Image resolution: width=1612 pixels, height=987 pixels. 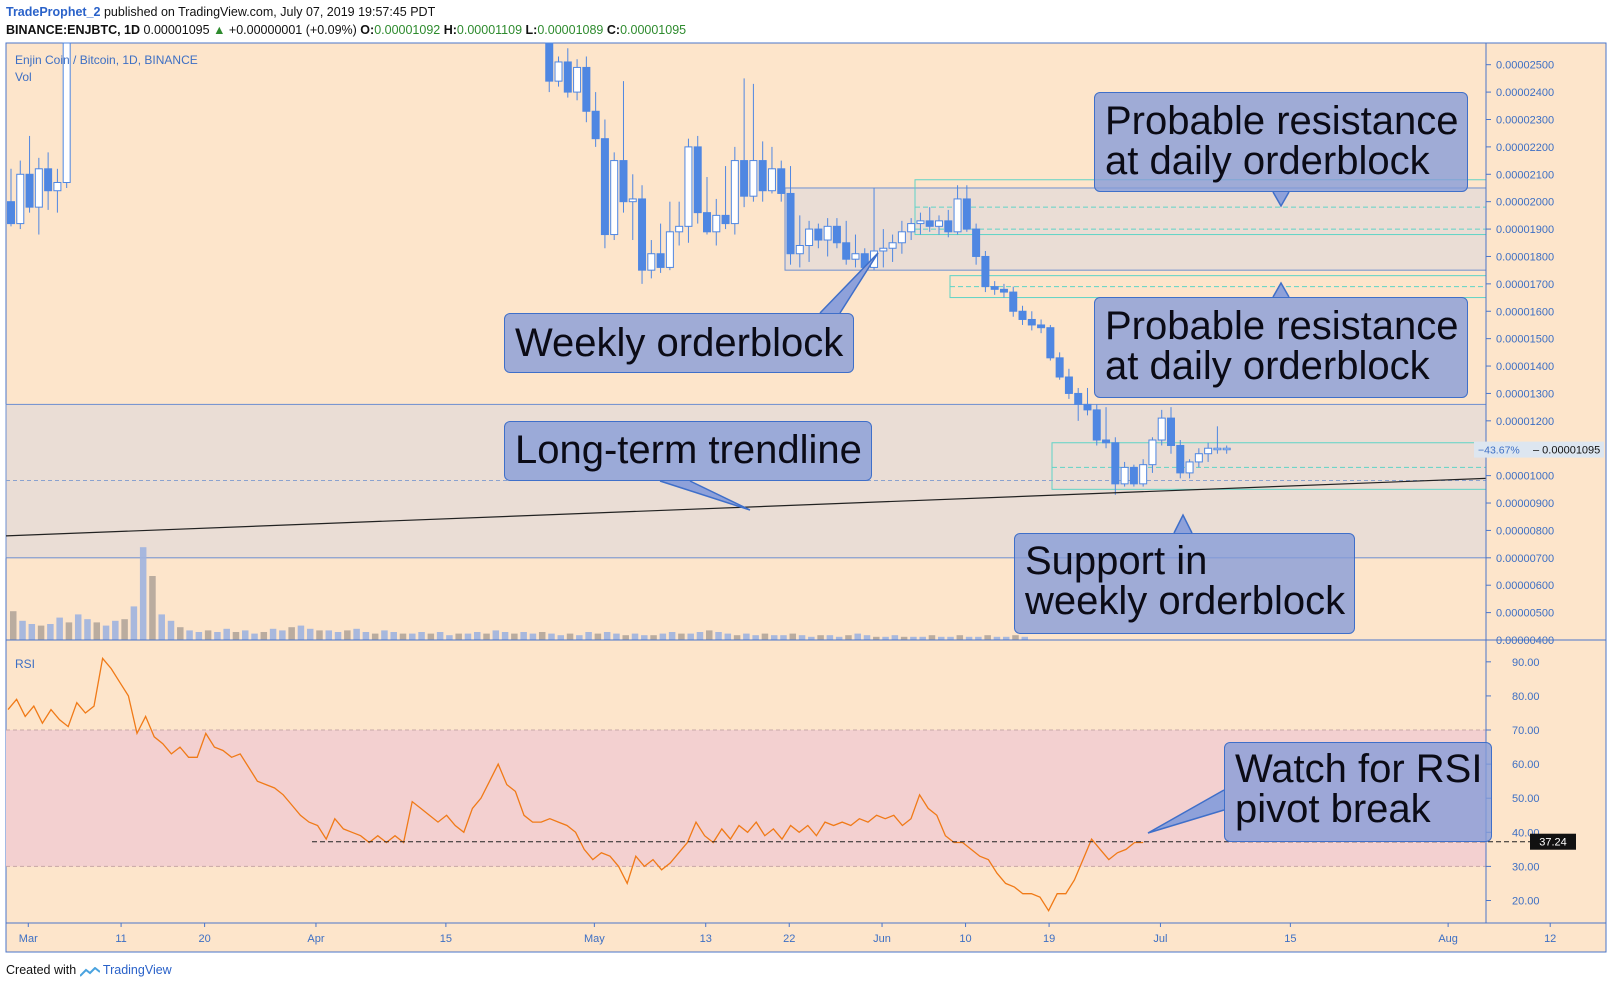 What do you see at coordinates (1526, 867) in the screenshot?
I see `rsi-tick-label: 30.00` at bounding box center [1526, 867].